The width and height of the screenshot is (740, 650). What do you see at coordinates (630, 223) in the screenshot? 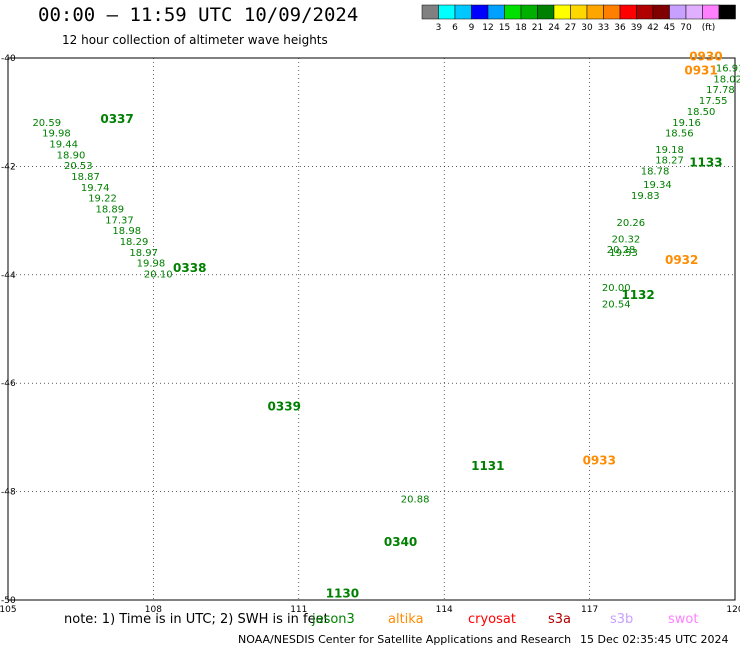
I see `data-label: 20.26` at bounding box center [630, 223].